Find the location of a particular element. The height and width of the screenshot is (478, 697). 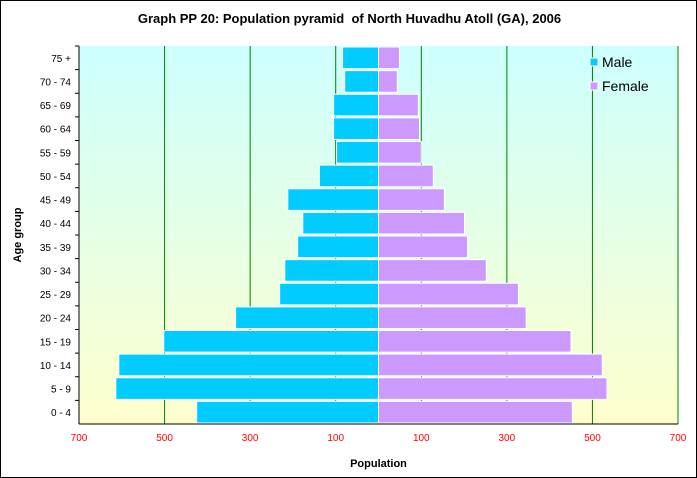

y-tick-label: 25 - 29 is located at coordinates (56, 295).